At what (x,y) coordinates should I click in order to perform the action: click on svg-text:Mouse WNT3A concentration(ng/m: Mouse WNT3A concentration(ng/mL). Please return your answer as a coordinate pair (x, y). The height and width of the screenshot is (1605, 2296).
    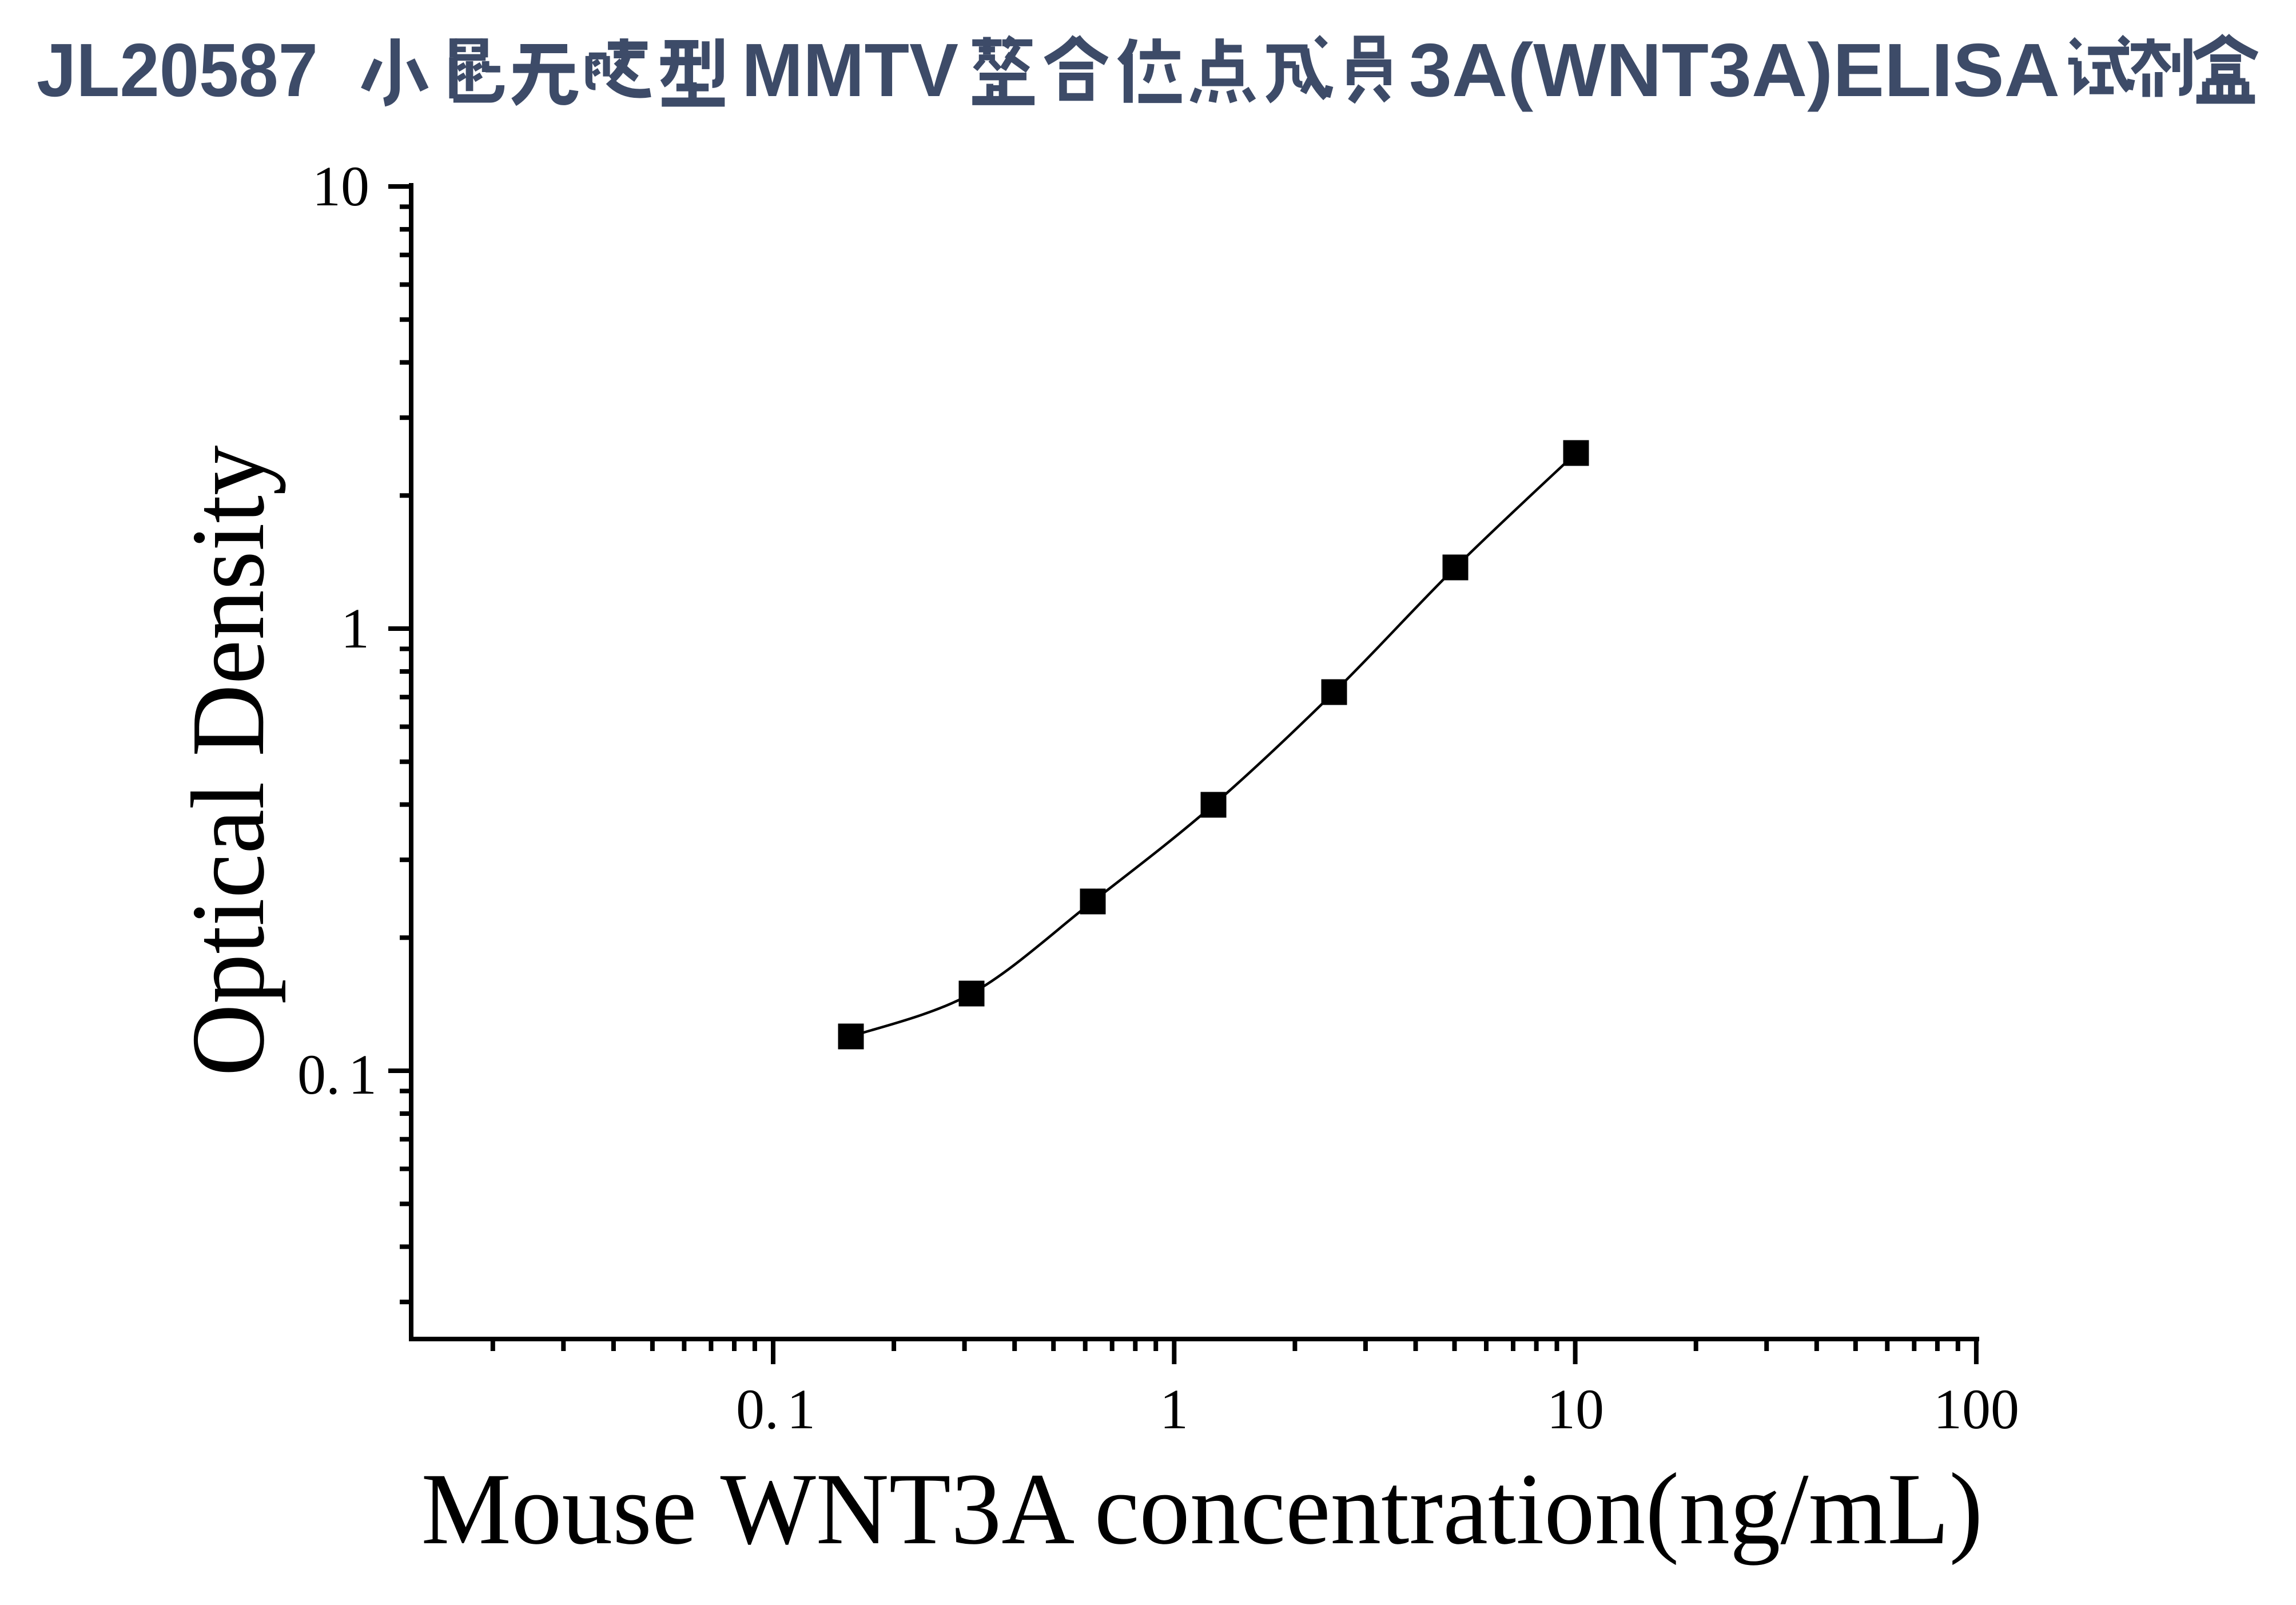
    Looking at the image, I should click on (1202, 1509).